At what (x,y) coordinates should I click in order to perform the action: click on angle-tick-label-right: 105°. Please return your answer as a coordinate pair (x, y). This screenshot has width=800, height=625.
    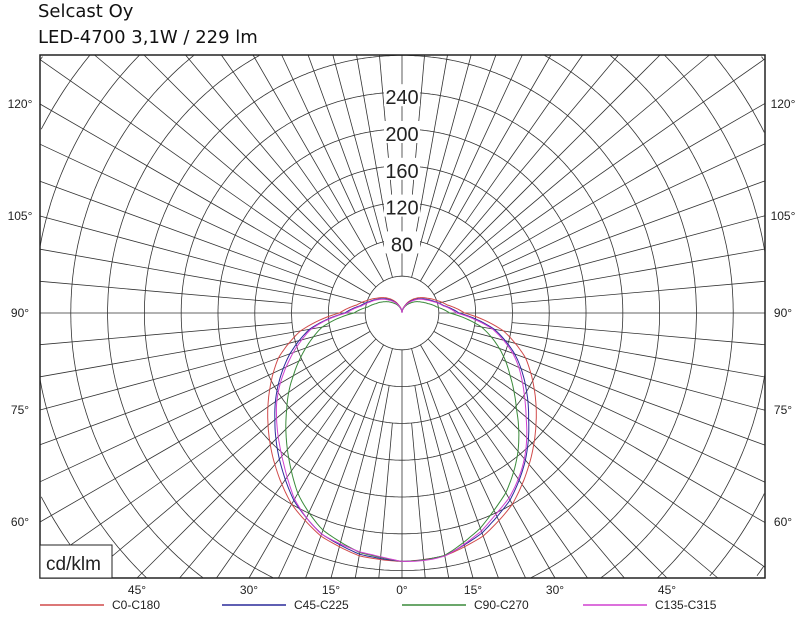
    Looking at the image, I should click on (783, 216).